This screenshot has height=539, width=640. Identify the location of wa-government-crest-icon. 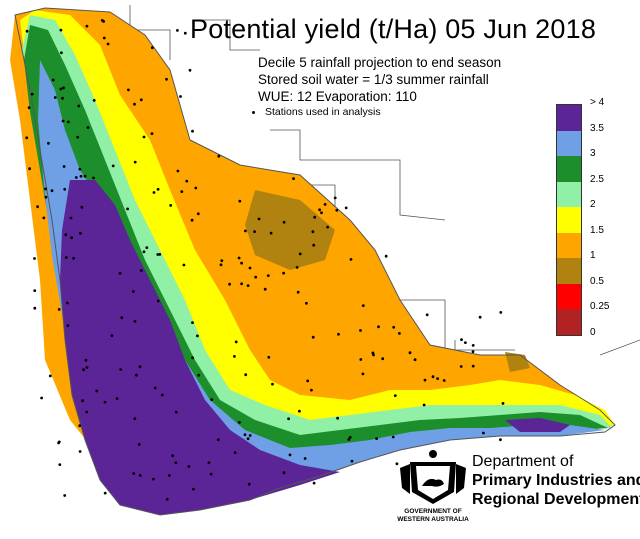
(433, 477).